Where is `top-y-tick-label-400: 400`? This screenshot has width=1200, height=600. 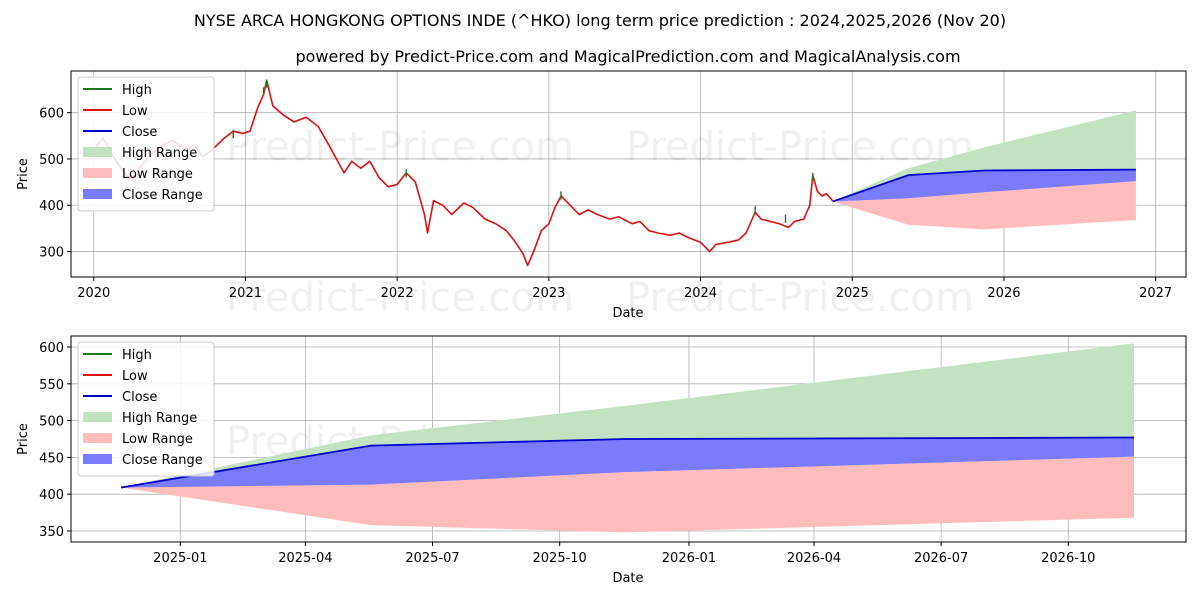 top-y-tick-label-400: 400 is located at coordinates (51, 206).